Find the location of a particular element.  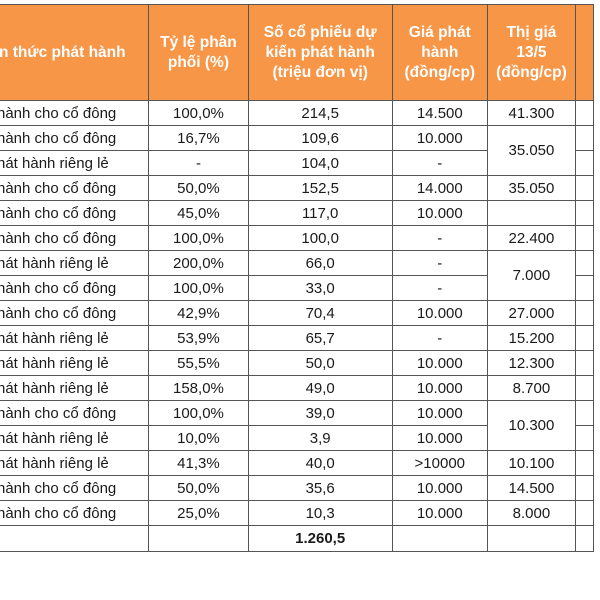

table-row: hành cho cổ đông 16,7% 109,6 10.000 35.050 is located at coordinates (297, 150).